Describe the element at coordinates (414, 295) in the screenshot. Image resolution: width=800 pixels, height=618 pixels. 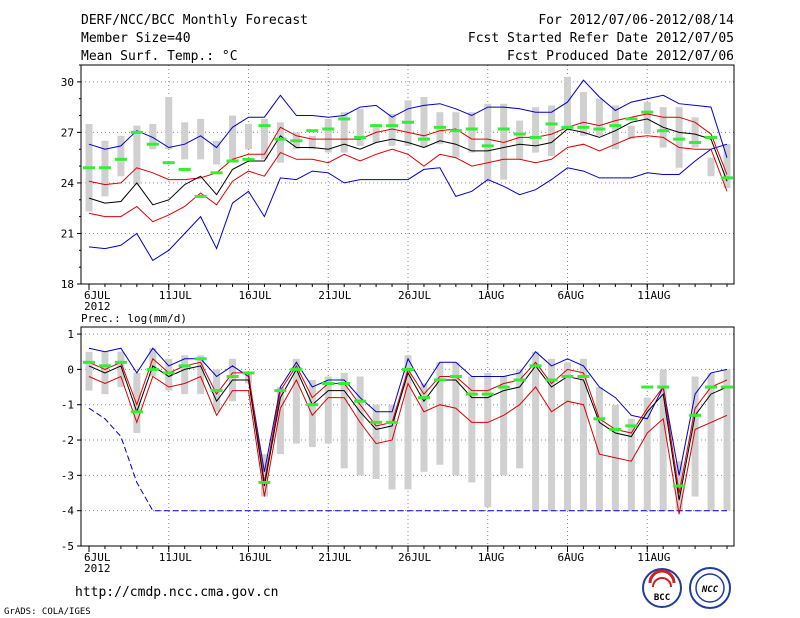
I see `temp-xtick-label: 26JUL` at that location.